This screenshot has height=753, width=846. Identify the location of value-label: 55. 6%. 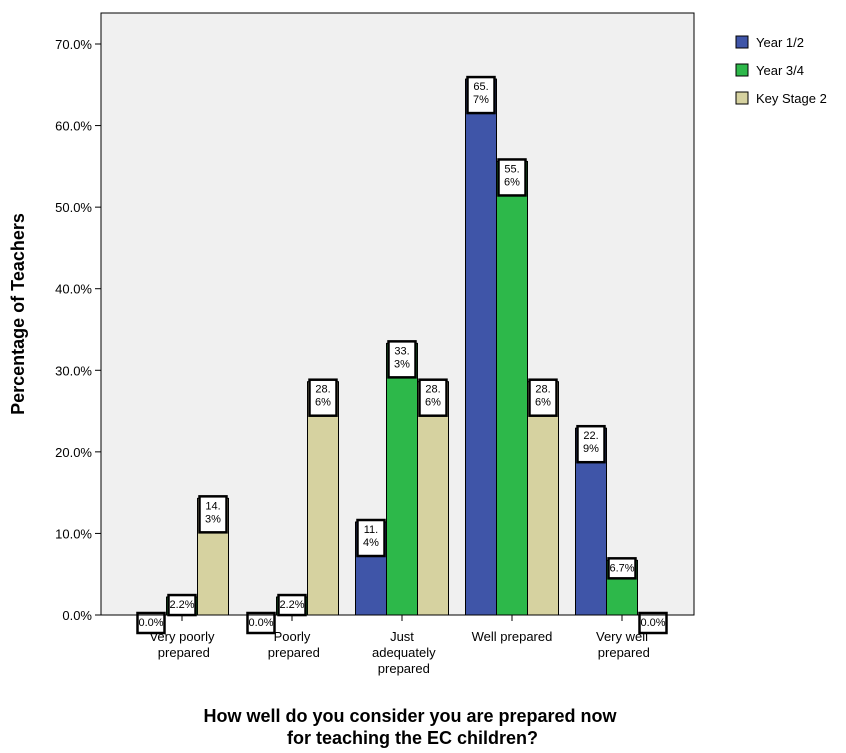
(512, 175).